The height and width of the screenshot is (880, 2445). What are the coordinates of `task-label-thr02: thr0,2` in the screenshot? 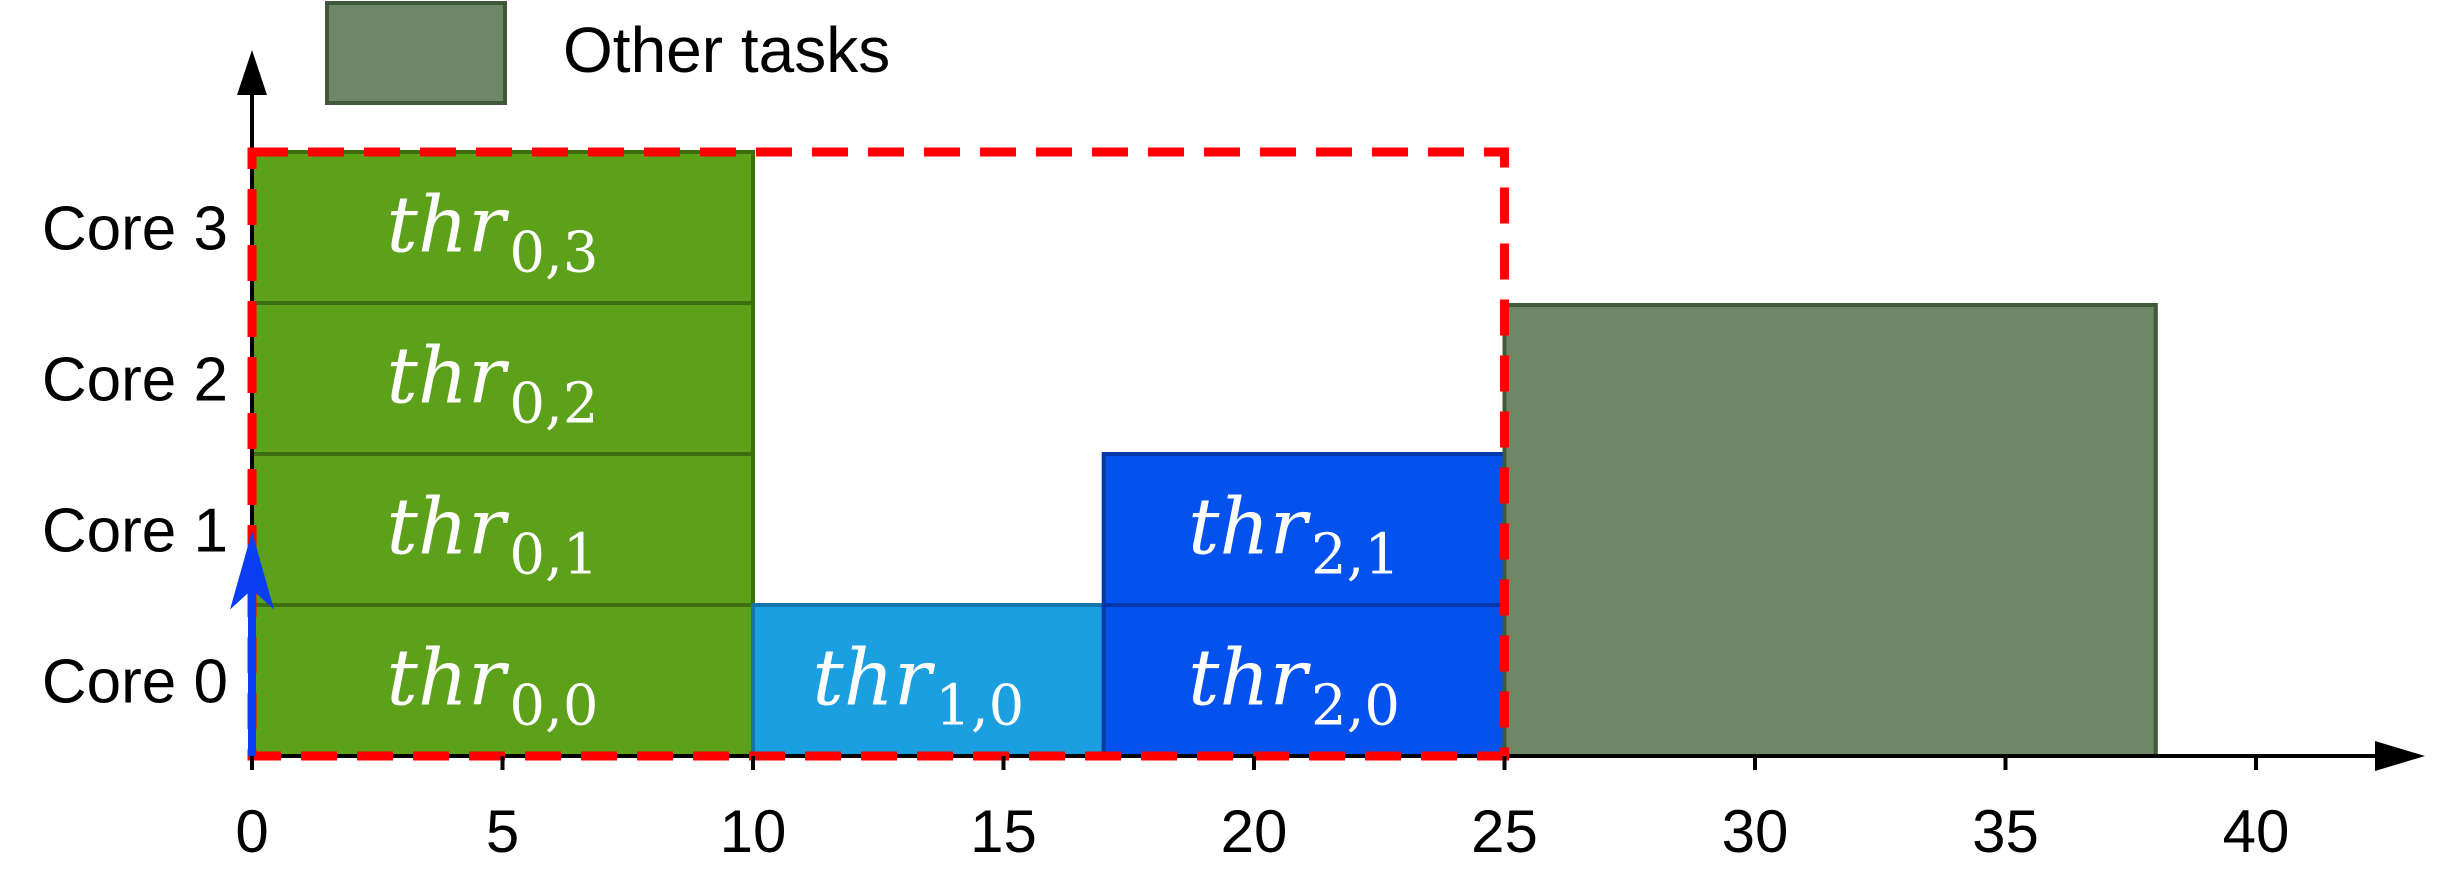 It's located at (493, 384).